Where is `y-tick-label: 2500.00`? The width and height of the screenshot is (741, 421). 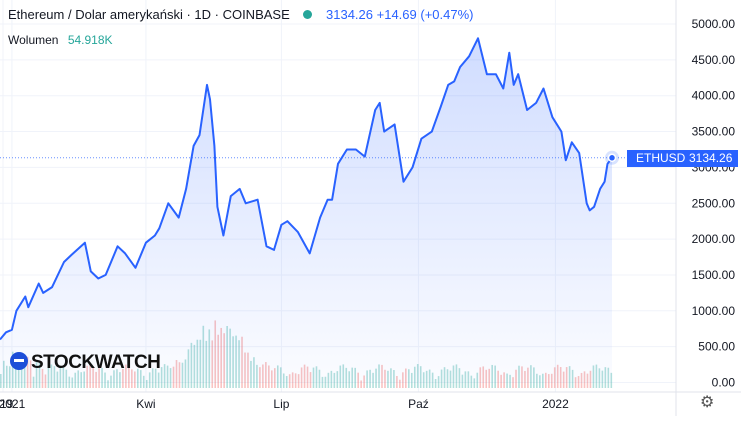 y-tick-label: 2500.00 is located at coordinates (714, 203).